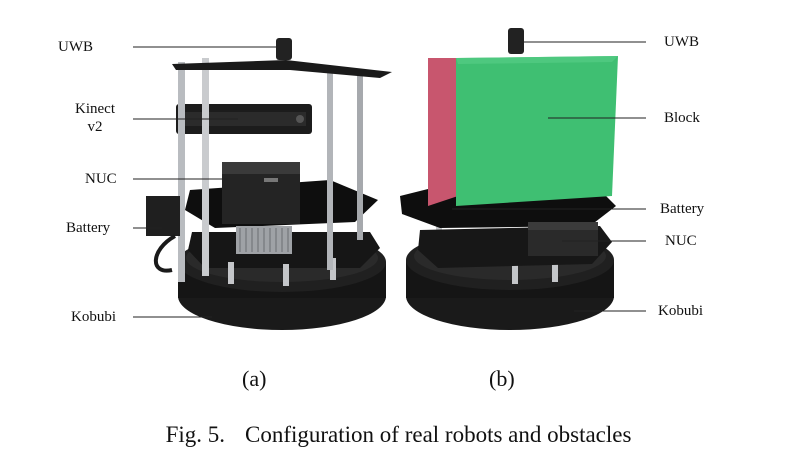  I want to click on label-nuc-b: NUC, so click(681, 241).